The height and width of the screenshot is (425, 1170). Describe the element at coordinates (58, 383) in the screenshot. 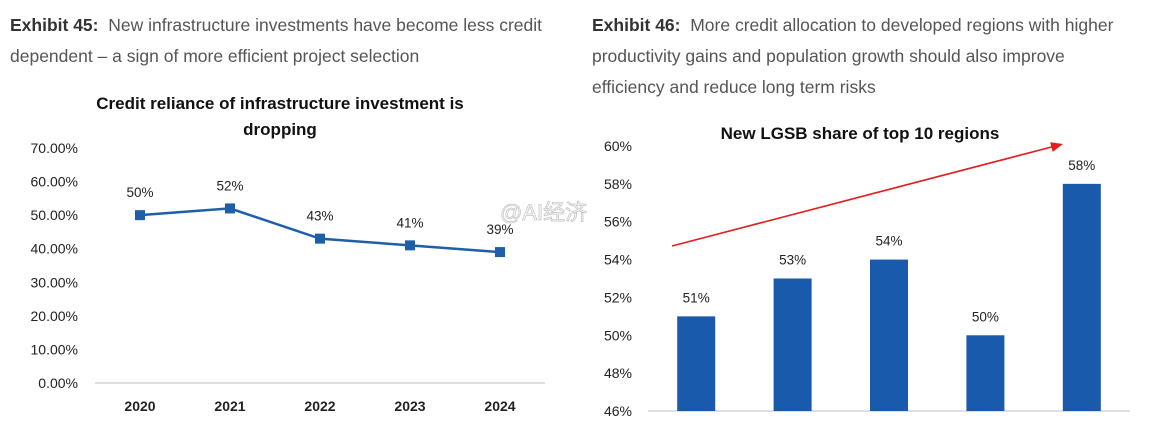

I see `line-ytick-label: 0.00%` at that location.